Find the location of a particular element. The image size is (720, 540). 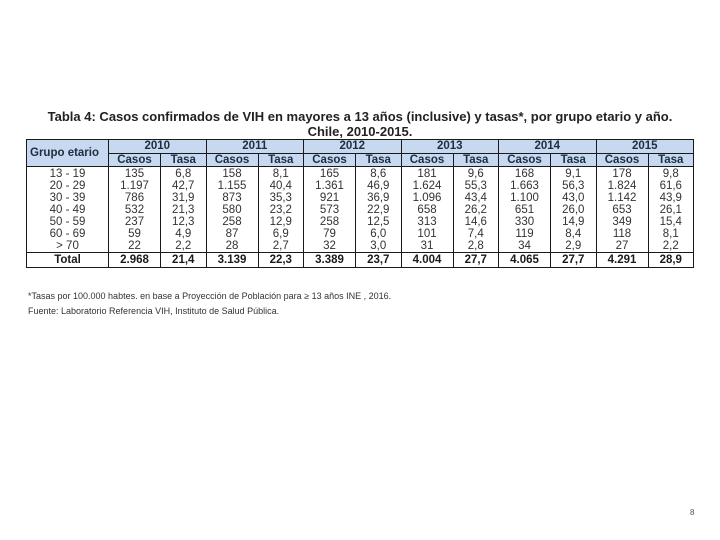

total-cell: 4.004 is located at coordinates (427, 260).